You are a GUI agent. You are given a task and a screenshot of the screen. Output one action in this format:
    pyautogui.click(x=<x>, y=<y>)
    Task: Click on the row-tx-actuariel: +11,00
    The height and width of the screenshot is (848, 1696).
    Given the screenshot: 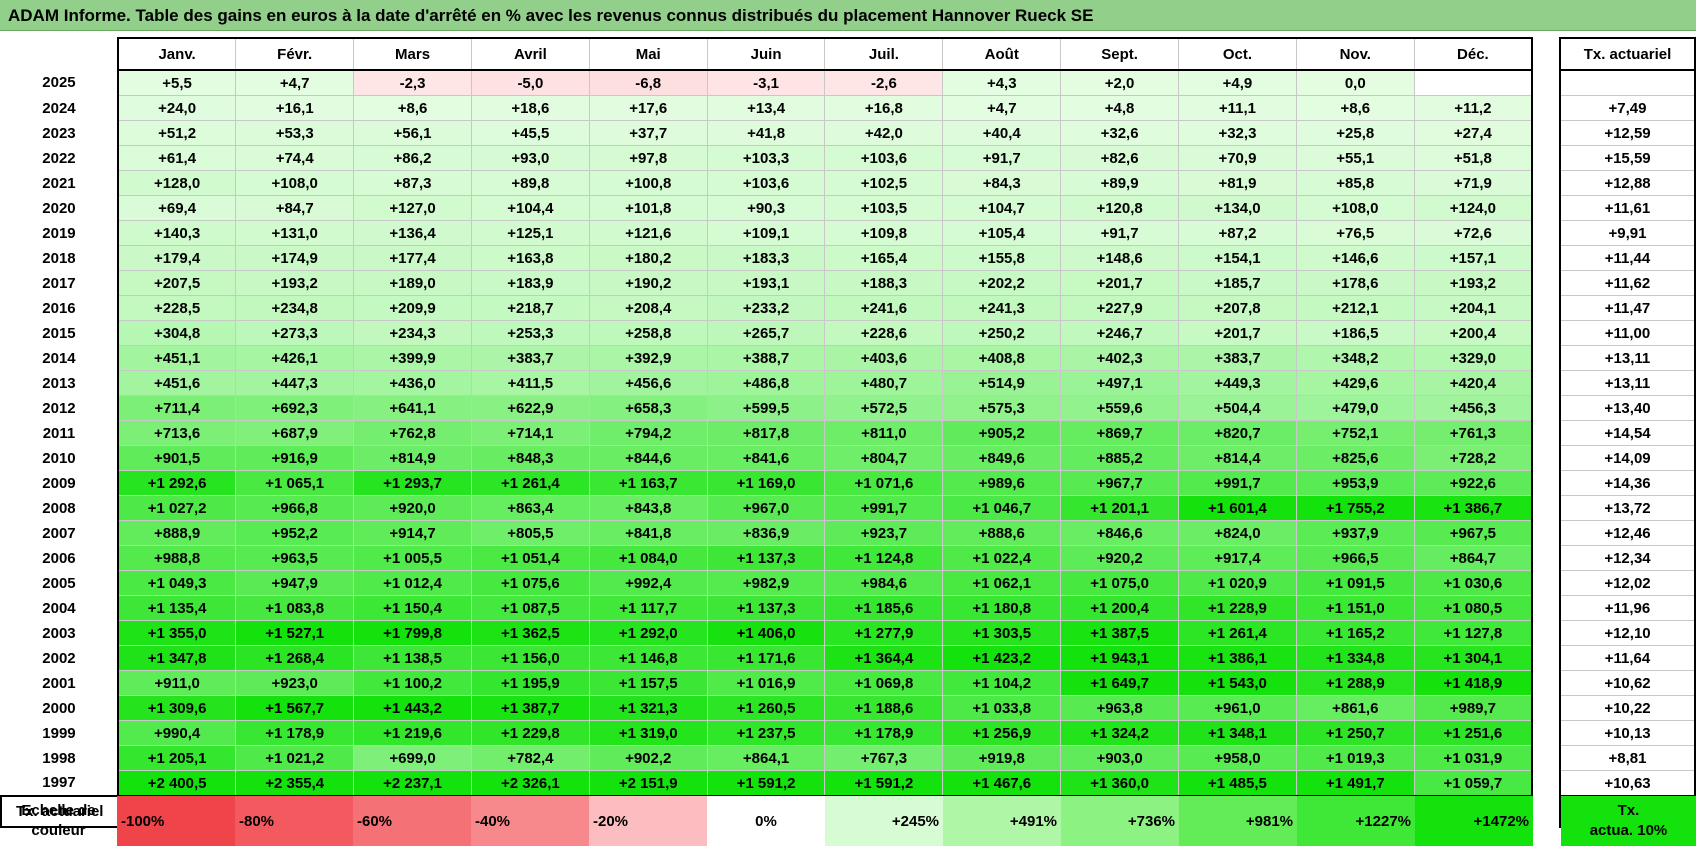 What is the action you would take?
    pyautogui.click(x=1627, y=333)
    